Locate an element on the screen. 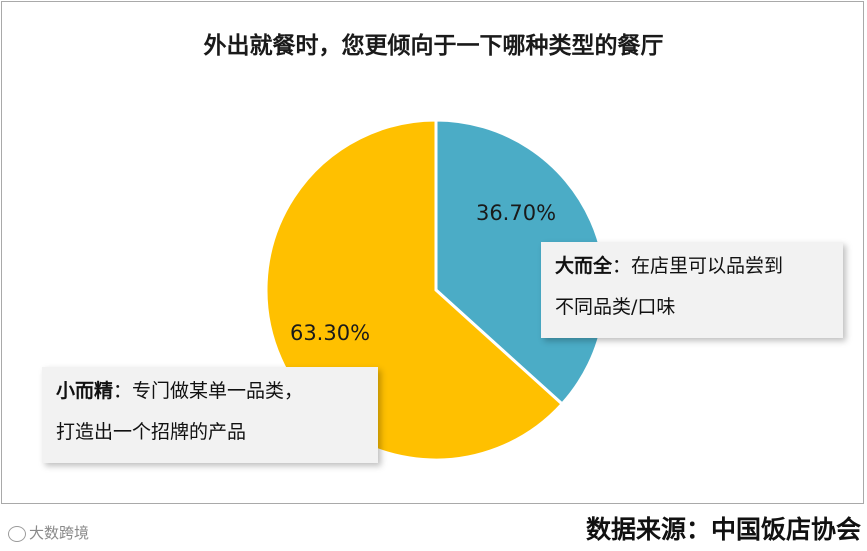 This screenshot has height=551, width=867. annotation-small-sep: ： is located at coordinates (123, 391).